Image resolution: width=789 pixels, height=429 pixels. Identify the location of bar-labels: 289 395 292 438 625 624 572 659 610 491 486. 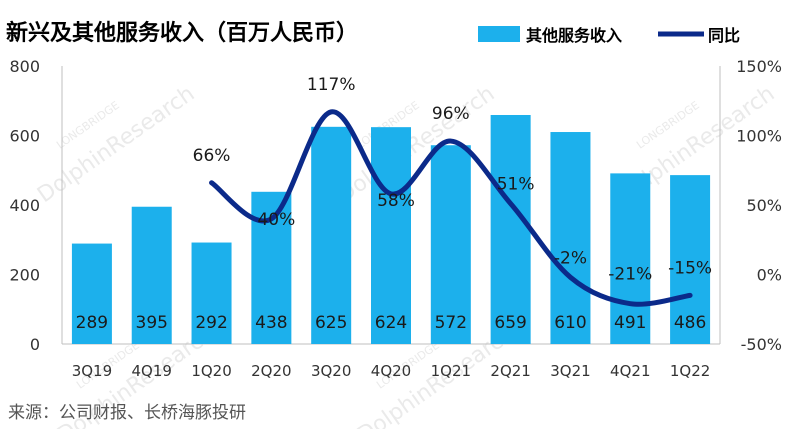
(391, 323).